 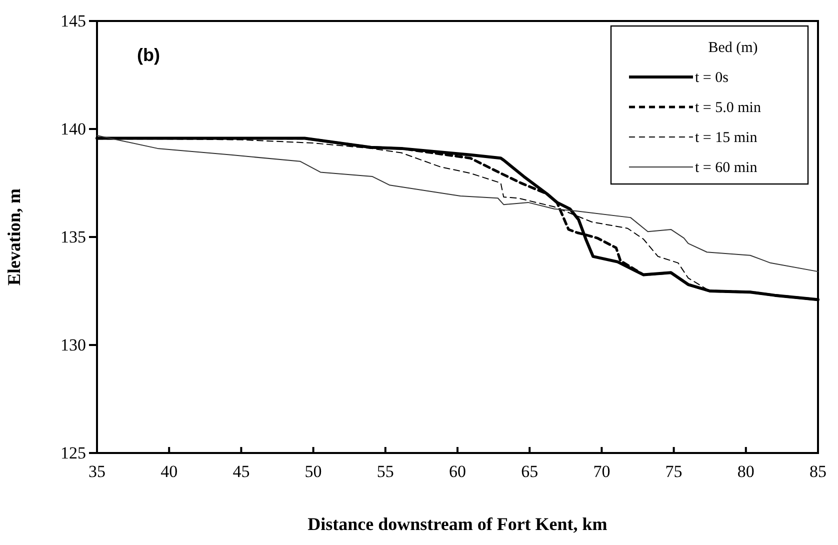 I want to click on y-tick-label: 130, so click(x=73, y=344).